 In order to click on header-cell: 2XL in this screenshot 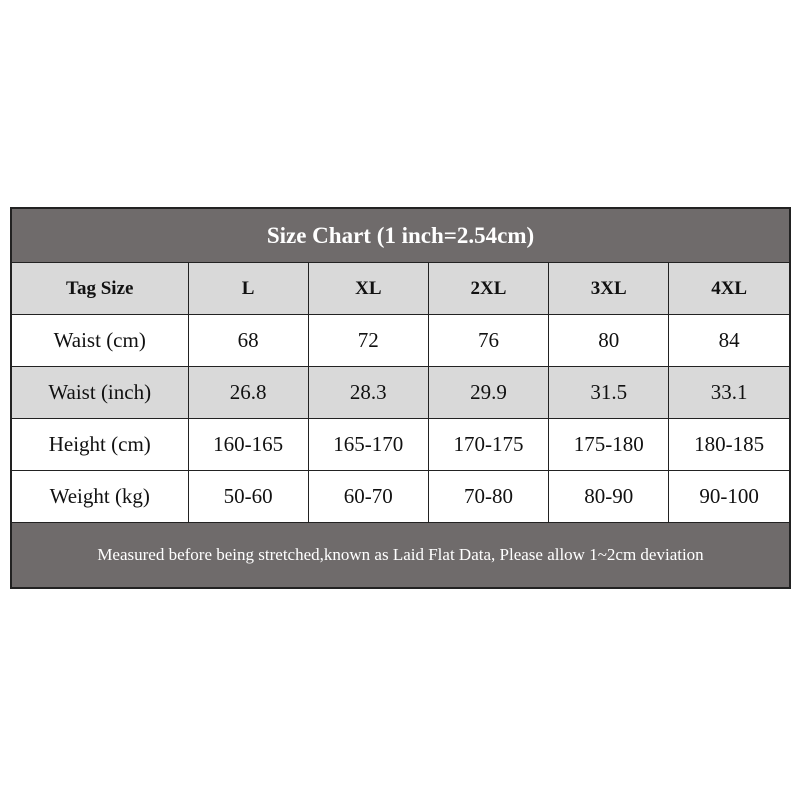, I will do `click(488, 288)`.